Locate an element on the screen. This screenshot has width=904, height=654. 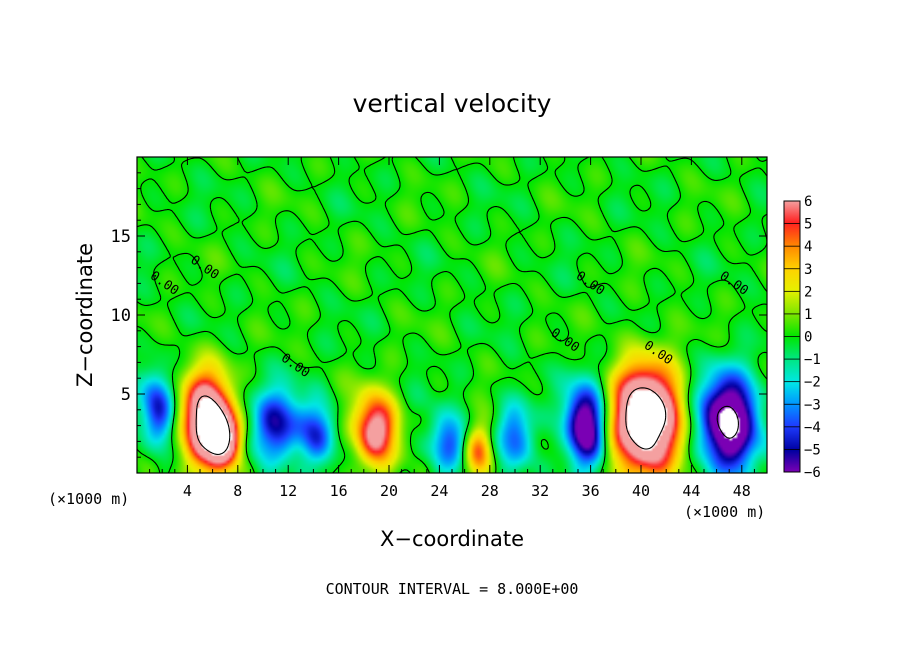
x-tick-label: 12 is located at coordinates (288, 491).